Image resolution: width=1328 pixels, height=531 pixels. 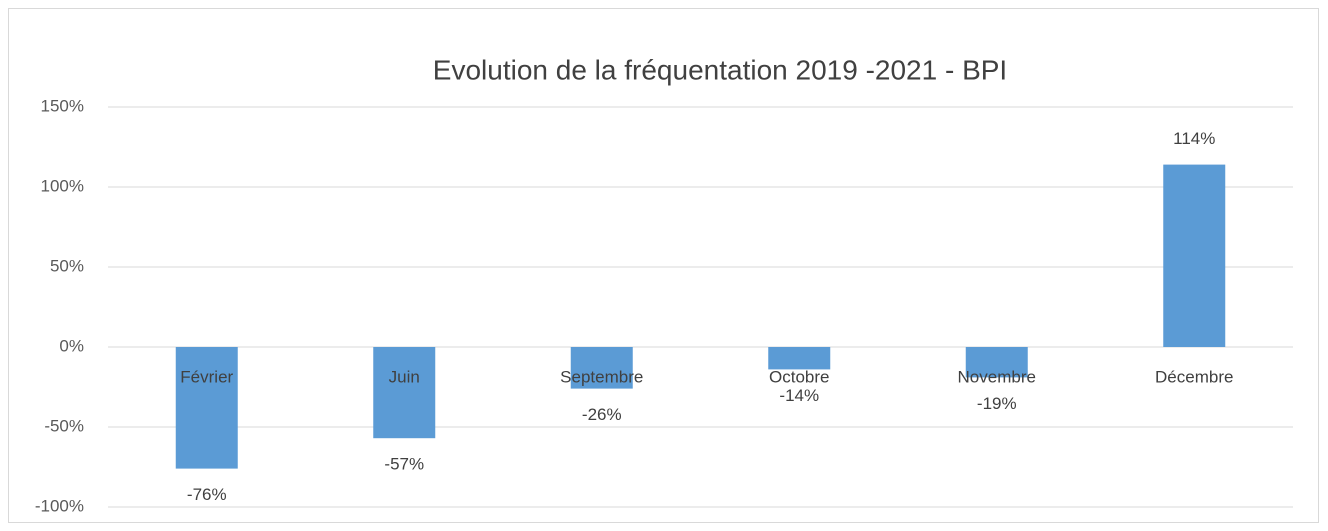 What do you see at coordinates (71, 345) in the screenshot?
I see `y-tick-label: 0%` at bounding box center [71, 345].